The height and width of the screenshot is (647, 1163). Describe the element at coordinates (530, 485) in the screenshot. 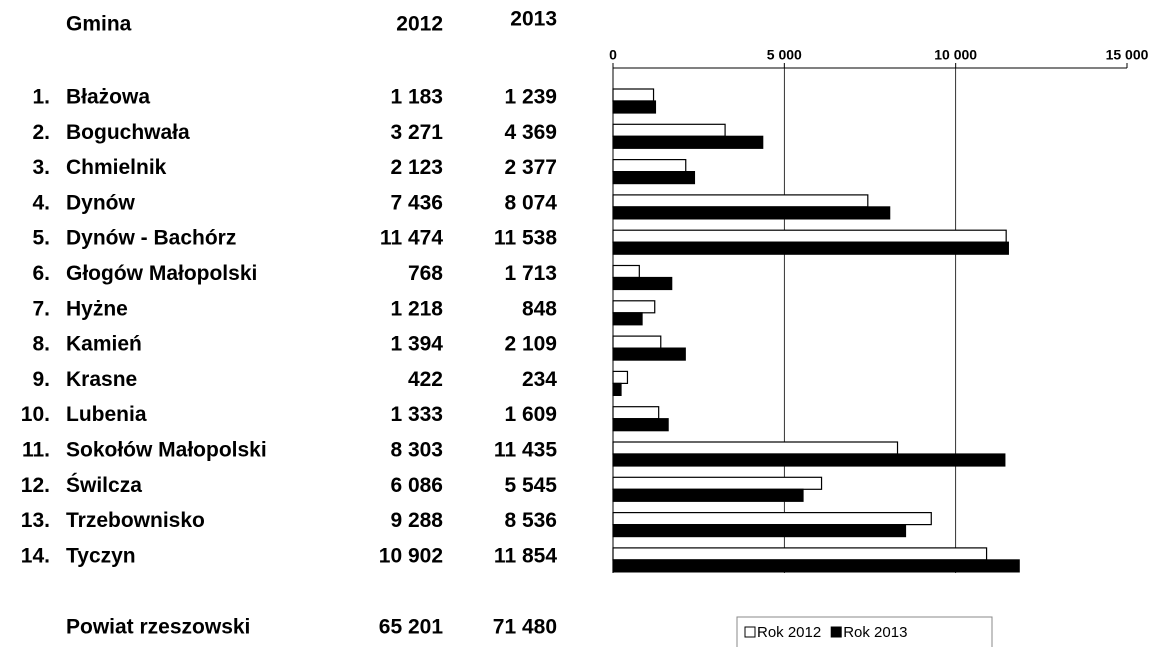

I see `value-label: 5 545` at that location.